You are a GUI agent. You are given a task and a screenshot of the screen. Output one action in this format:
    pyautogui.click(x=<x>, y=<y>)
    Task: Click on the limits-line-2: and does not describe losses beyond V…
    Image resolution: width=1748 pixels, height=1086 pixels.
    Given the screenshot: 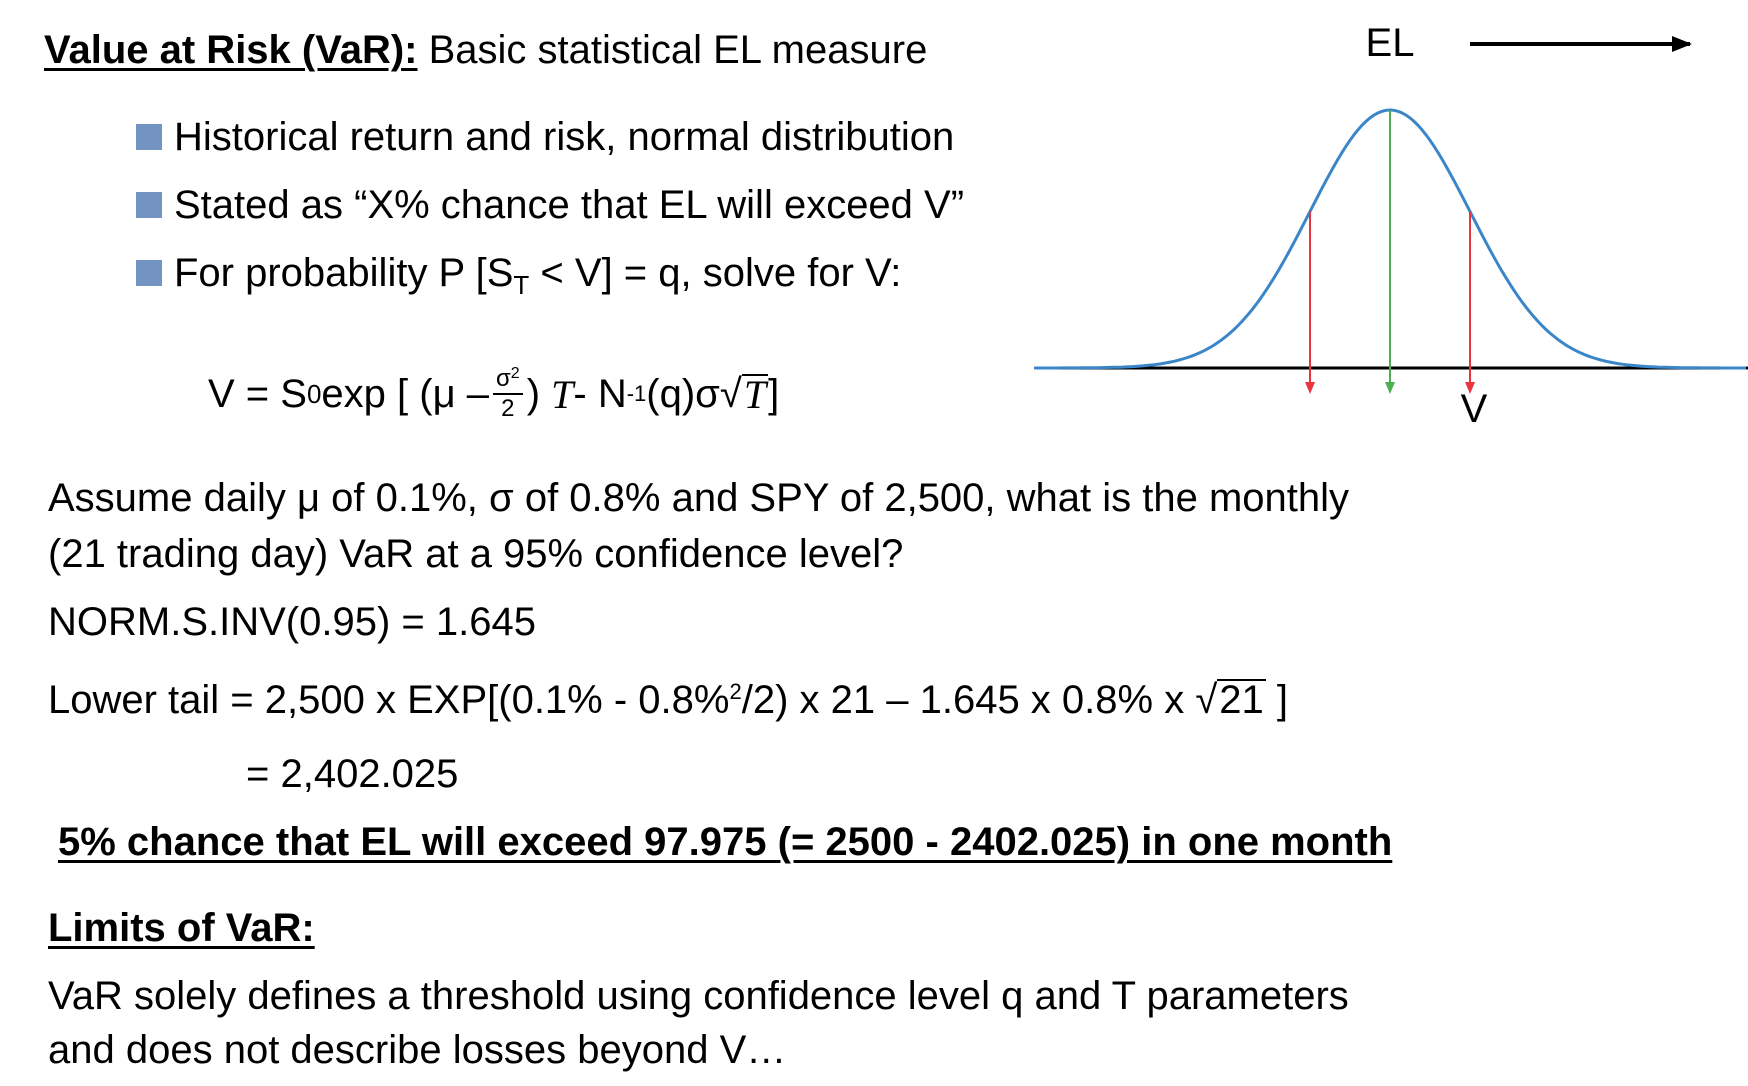 What is the action you would take?
    pyautogui.click(x=417, y=1050)
    